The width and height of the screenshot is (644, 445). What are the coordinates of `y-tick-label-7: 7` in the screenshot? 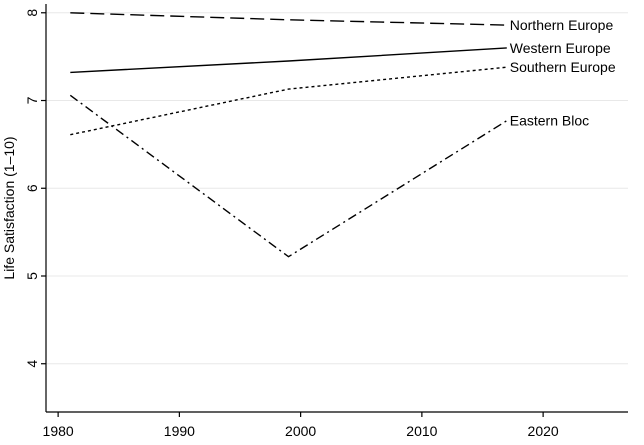 It's located at (32, 100).